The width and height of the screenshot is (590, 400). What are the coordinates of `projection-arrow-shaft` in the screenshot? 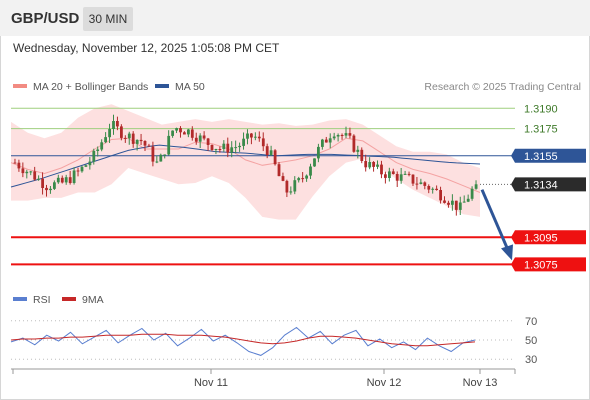 It's located at (495, 221).